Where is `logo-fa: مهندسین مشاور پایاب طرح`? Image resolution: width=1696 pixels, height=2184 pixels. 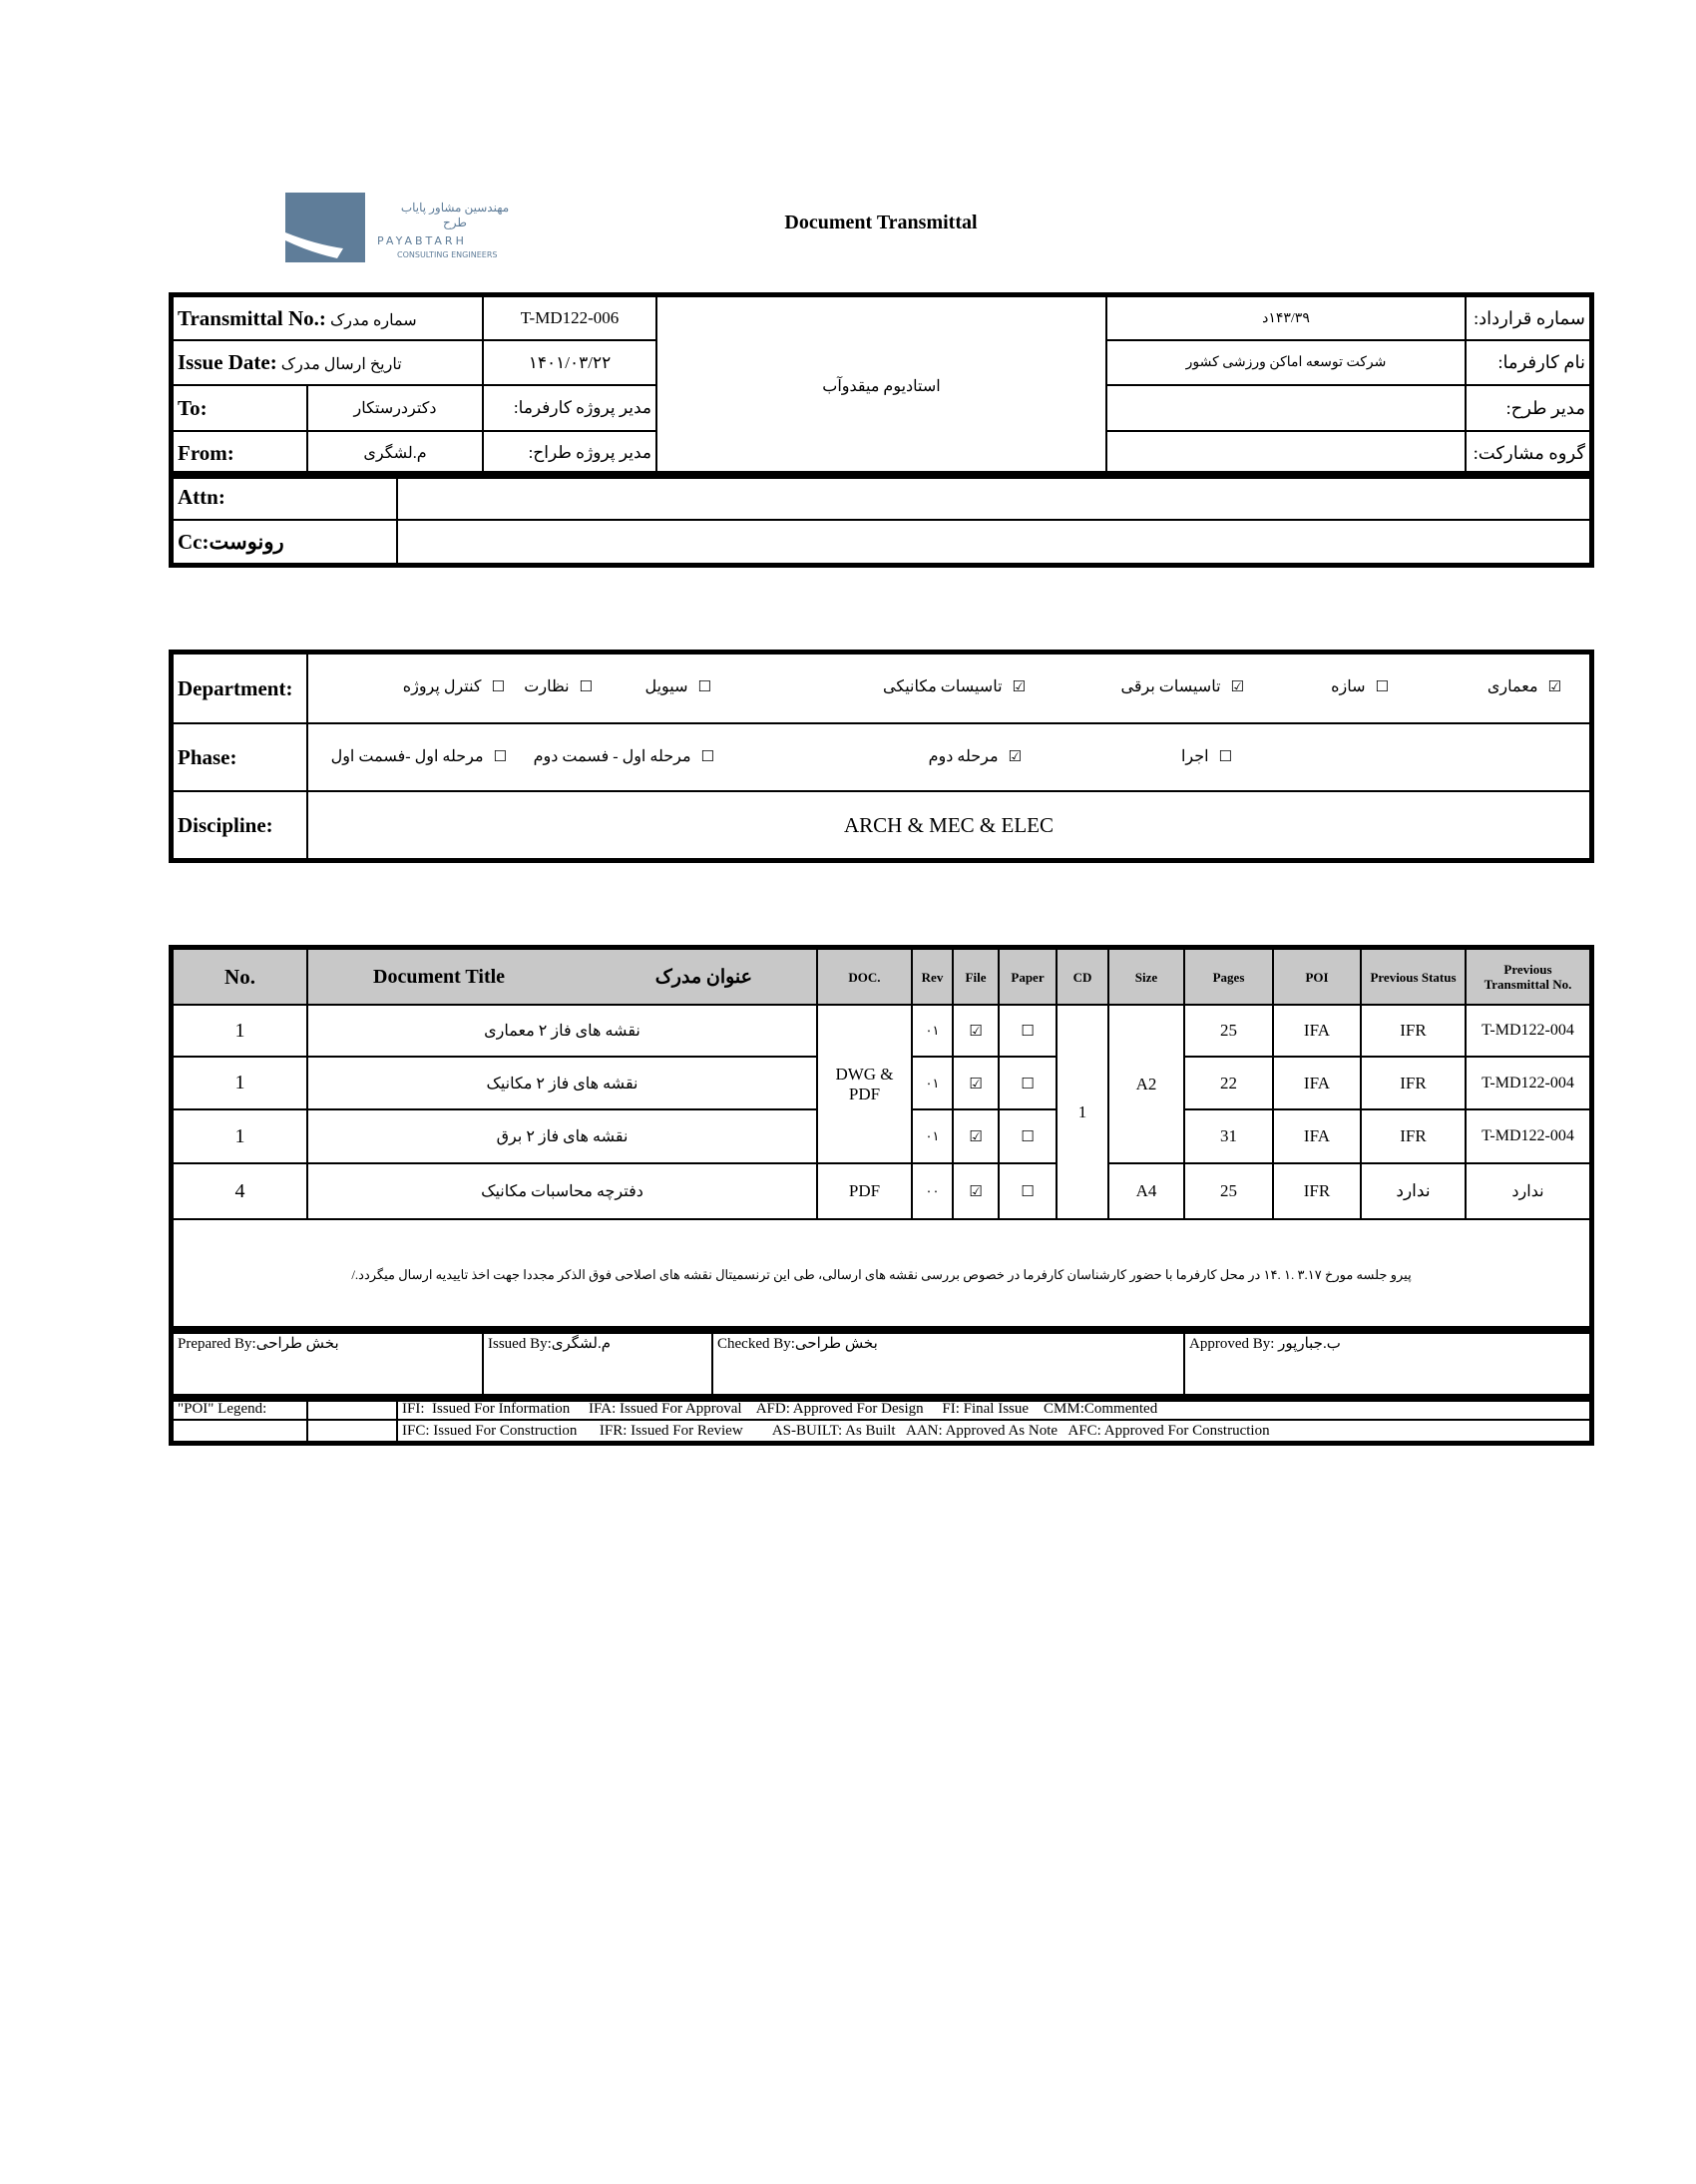 logo-fa: مهندسین مشاور پایاب طرح is located at coordinates (455, 215).